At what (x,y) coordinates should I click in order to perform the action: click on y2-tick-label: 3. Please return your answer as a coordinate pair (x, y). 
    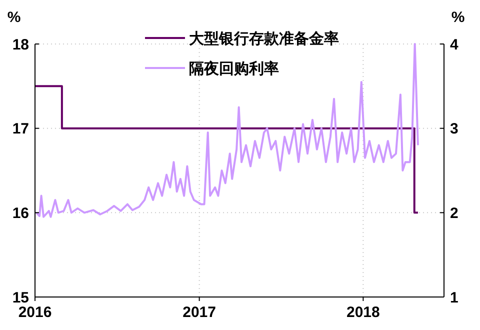
    Looking at the image, I should click on (454, 129).